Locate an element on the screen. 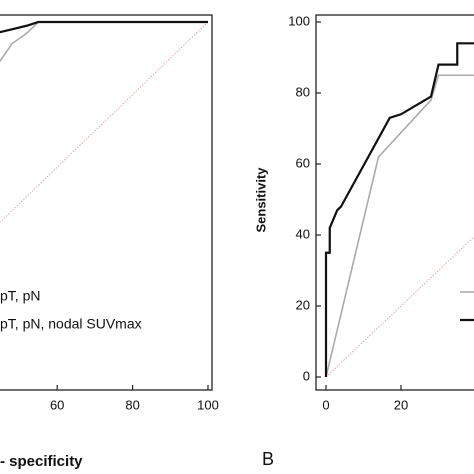 This screenshot has width=474, height=474. y-tick-label: 40 is located at coordinates (303, 233).